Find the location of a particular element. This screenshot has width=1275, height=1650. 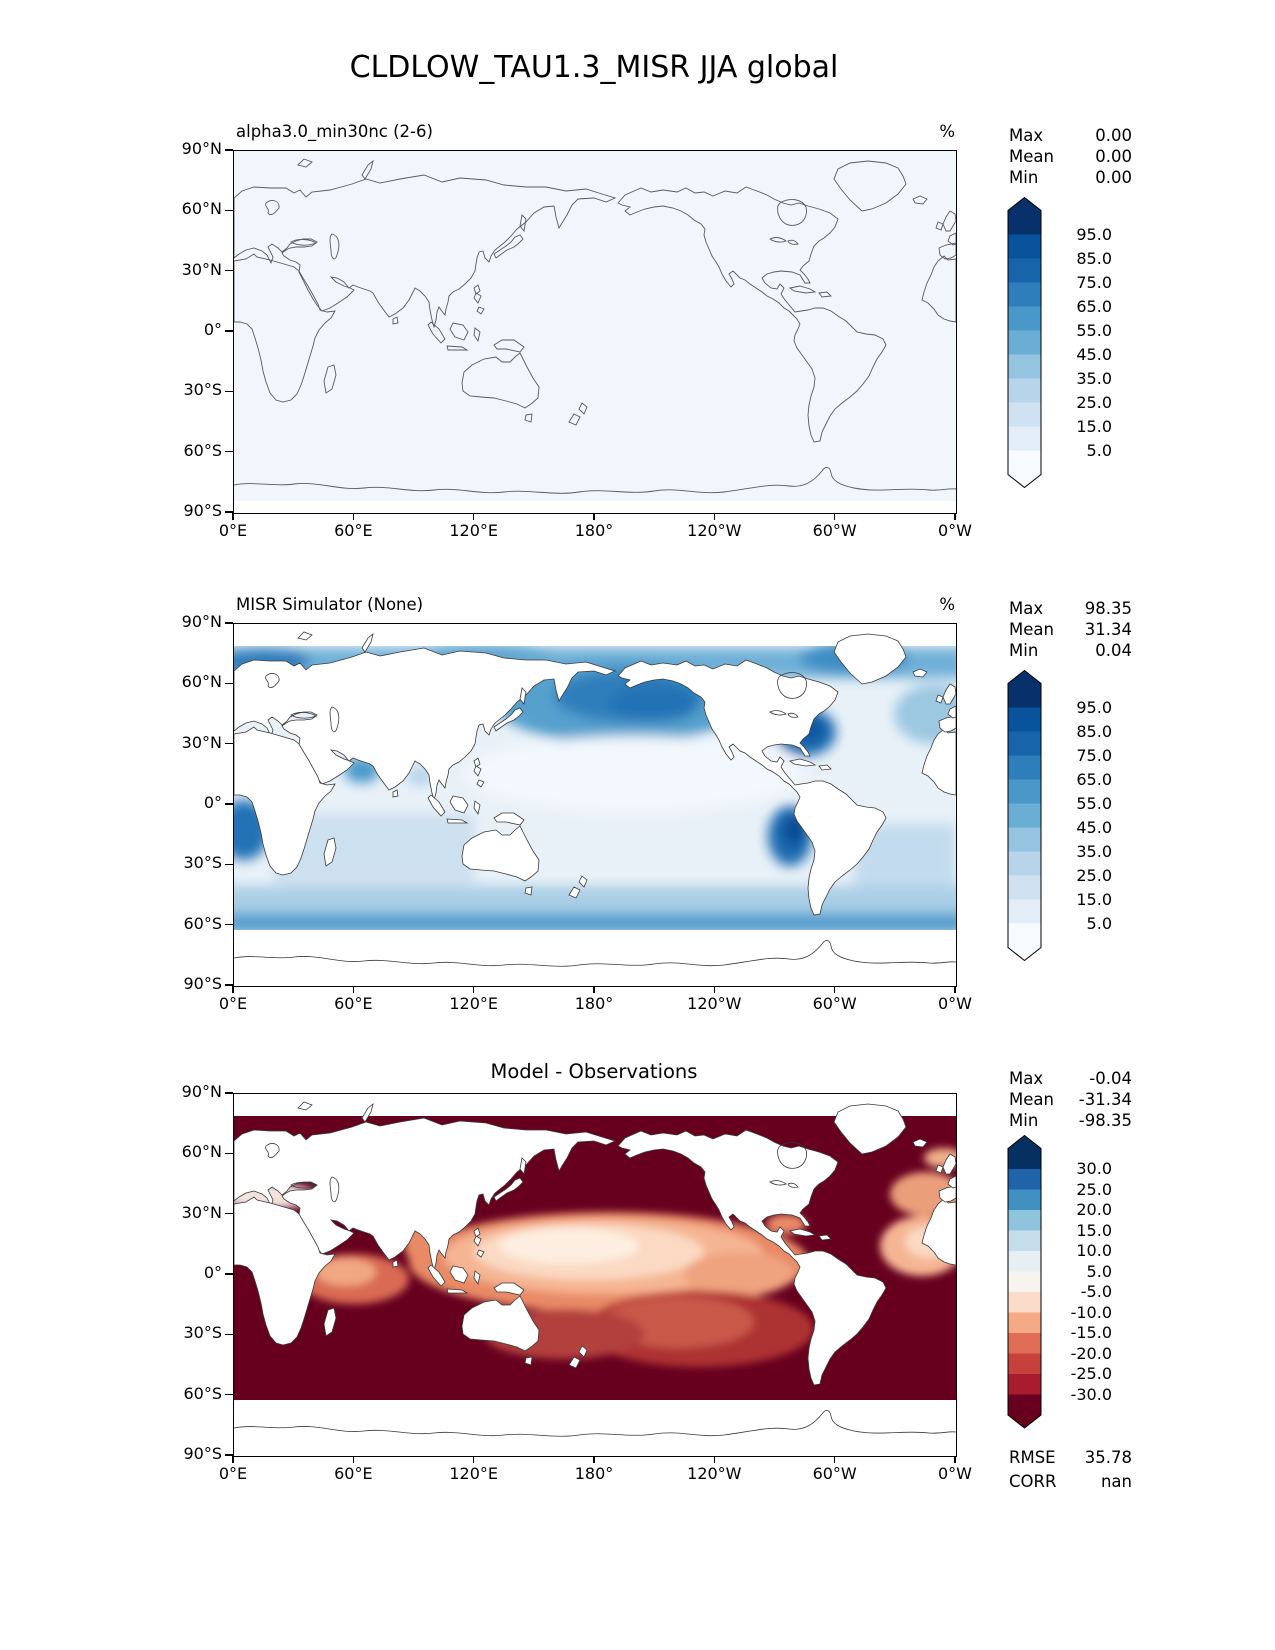

colorbar-tick-label: -15.0 is located at coordinates (1091, 1332).